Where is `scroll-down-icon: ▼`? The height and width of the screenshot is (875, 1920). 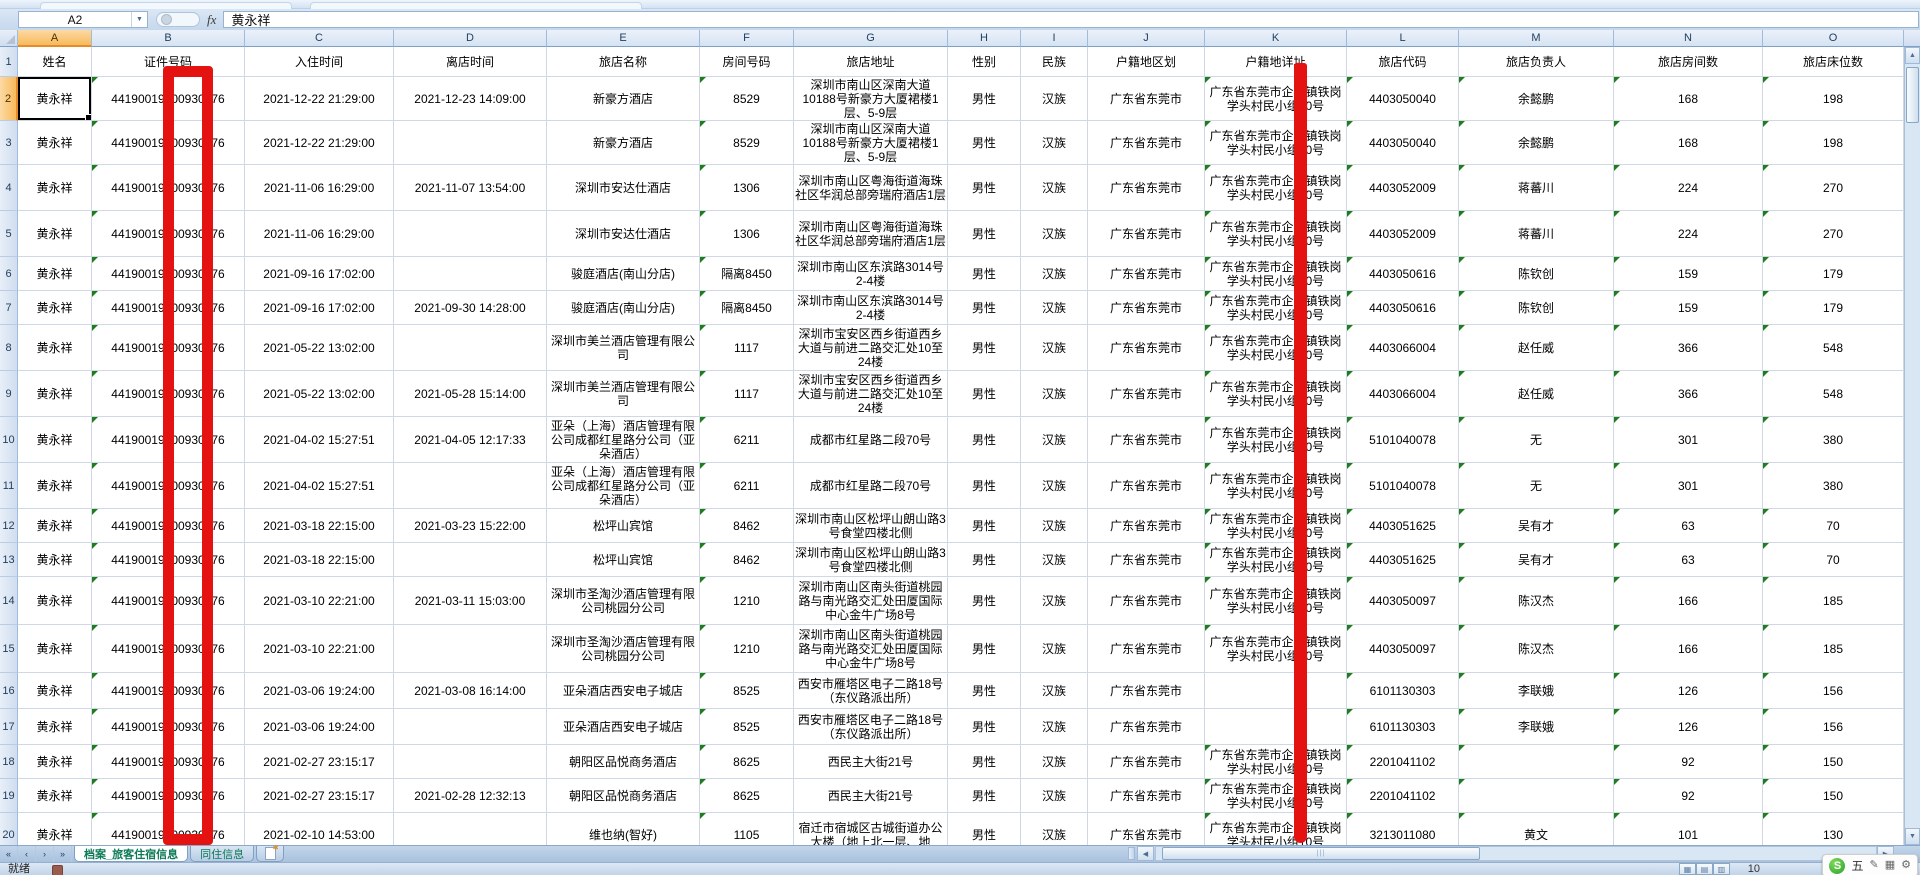 scroll-down-icon: ▼ is located at coordinates (1912, 836).